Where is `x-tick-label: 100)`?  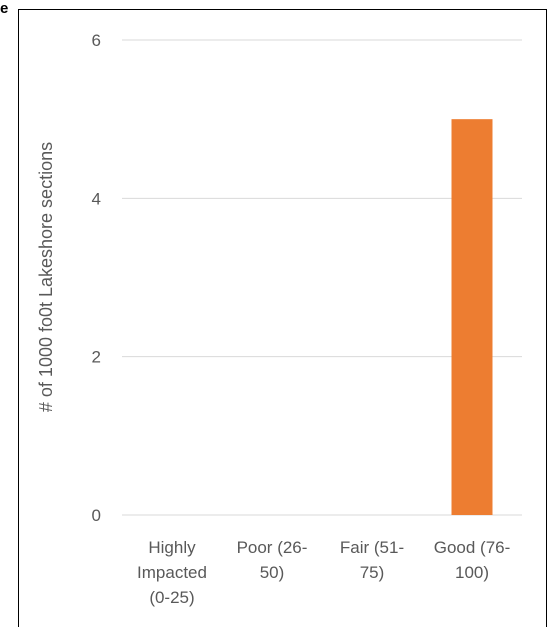
x-tick-label: 100) is located at coordinates (472, 572).